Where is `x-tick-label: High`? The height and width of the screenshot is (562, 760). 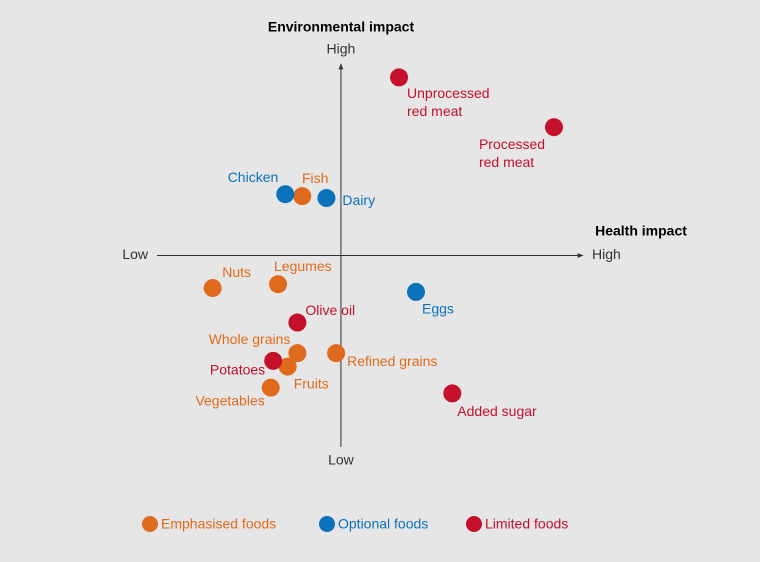
x-tick-label: High is located at coordinates (606, 254).